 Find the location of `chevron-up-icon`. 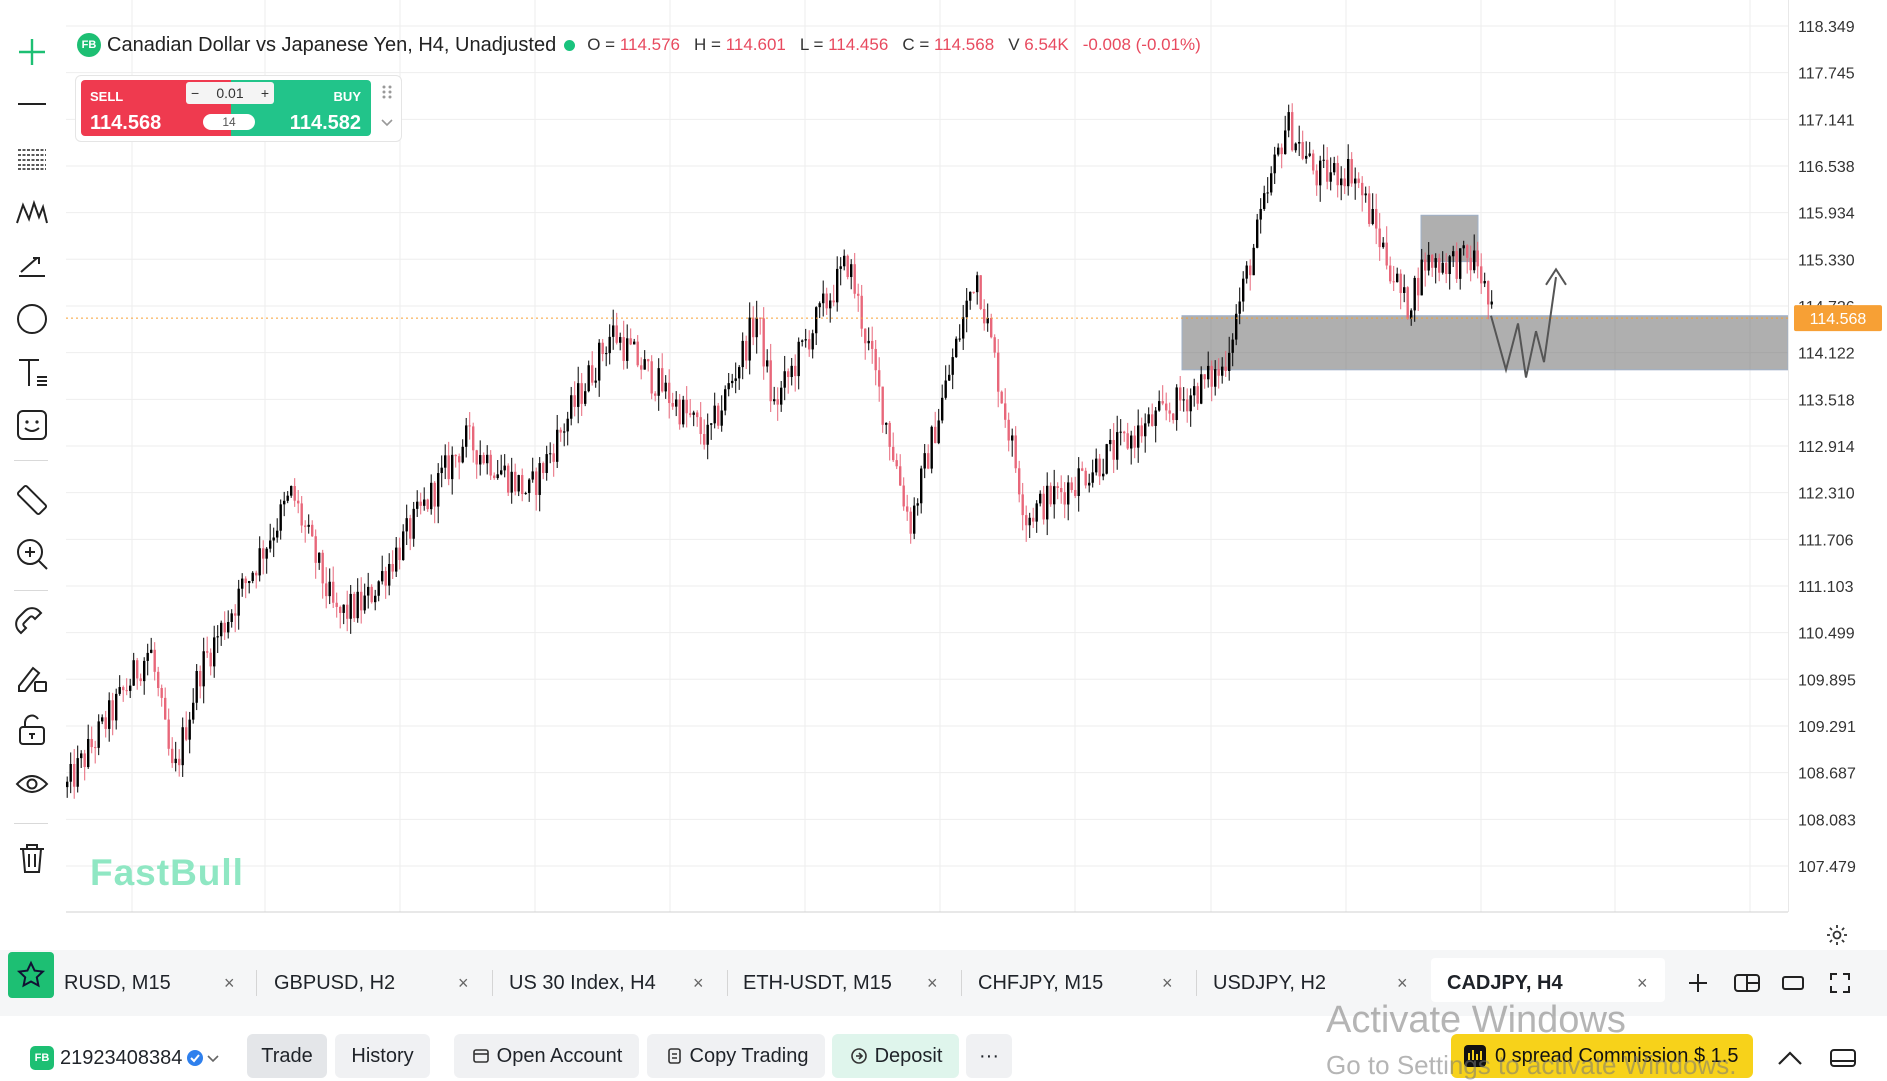

chevron-up-icon is located at coordinates (1790, 1058).